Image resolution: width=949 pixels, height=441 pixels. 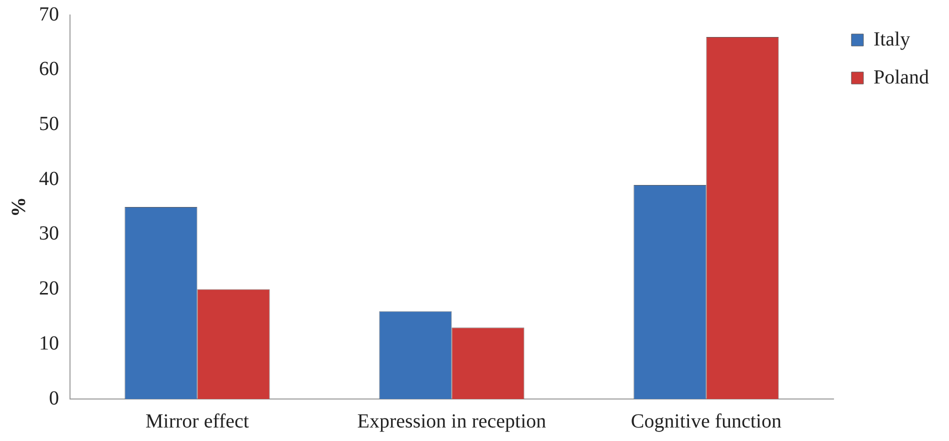 I want to click on x-tick-label: Cognitive function, so click(x=706, y=421).